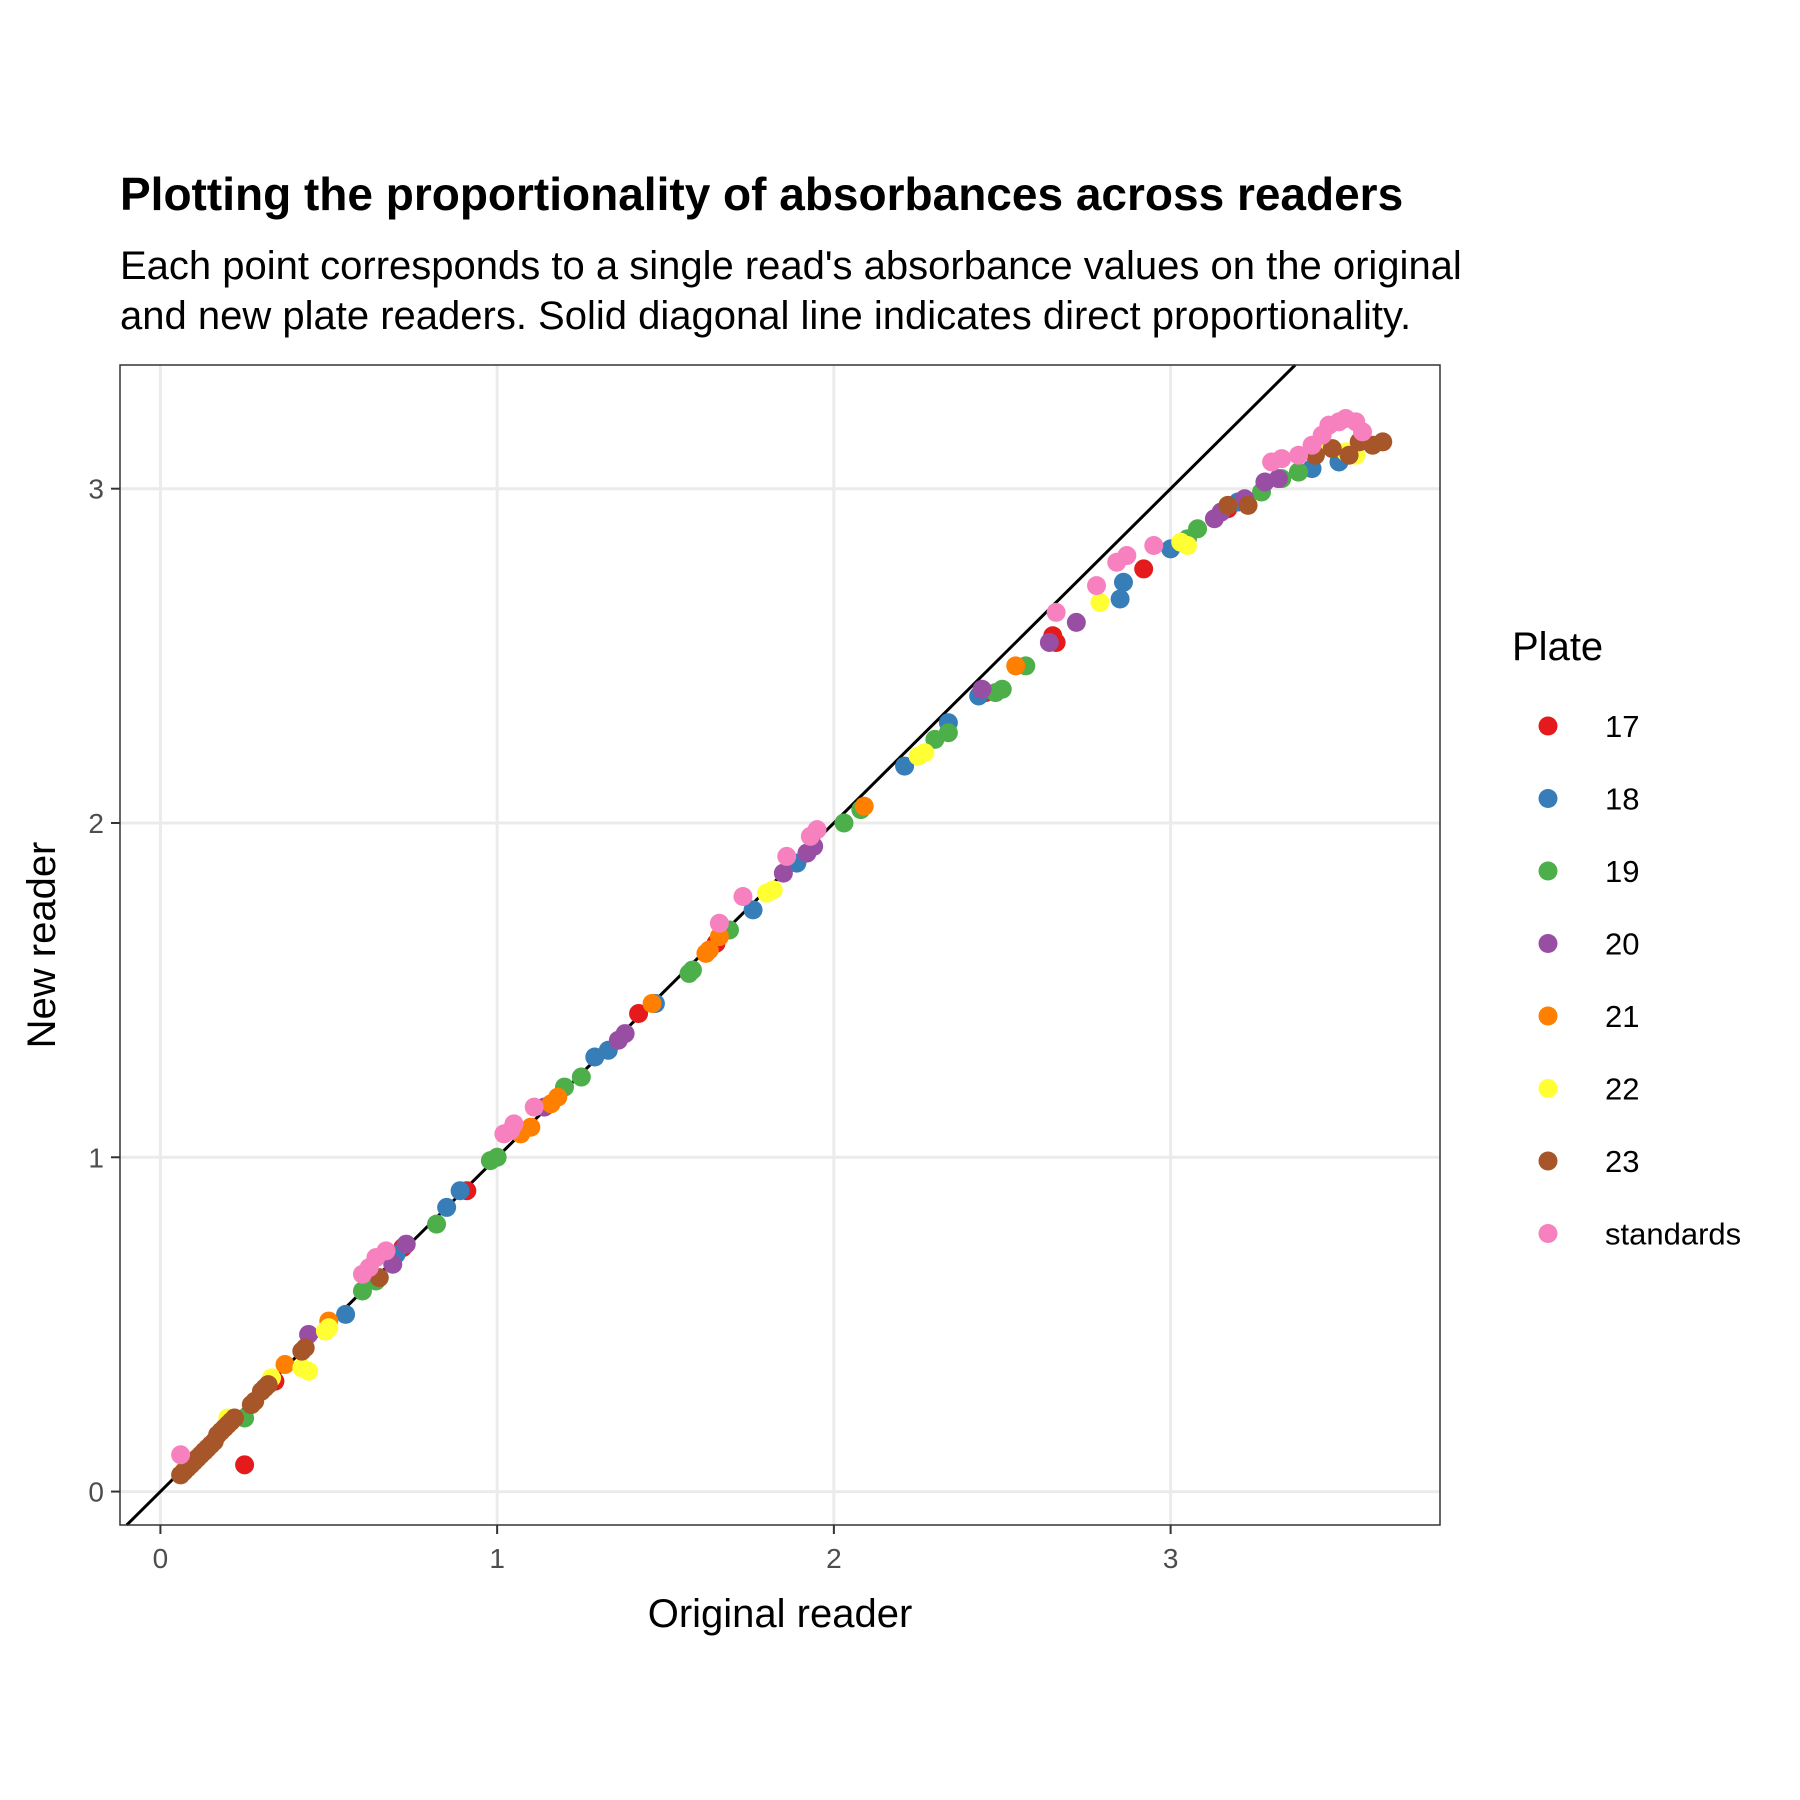  What do you see at coordinates (1557, 647) in the screenshot?
I see `legend-title: Plate` at bounding box center [1557, 647].